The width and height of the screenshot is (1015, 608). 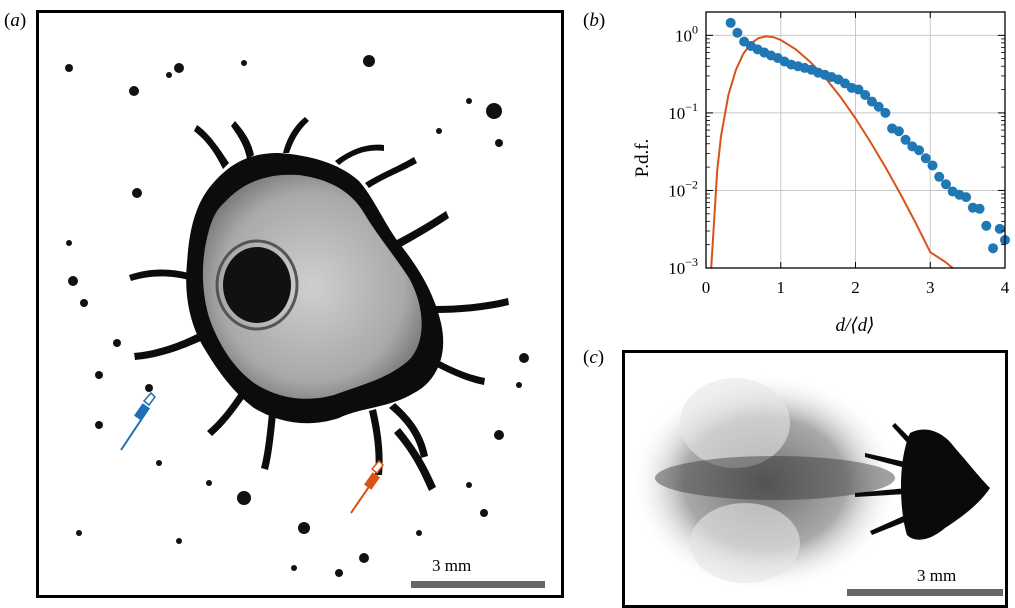 I want to click on data-points-layer, so click(x=867, y=135).